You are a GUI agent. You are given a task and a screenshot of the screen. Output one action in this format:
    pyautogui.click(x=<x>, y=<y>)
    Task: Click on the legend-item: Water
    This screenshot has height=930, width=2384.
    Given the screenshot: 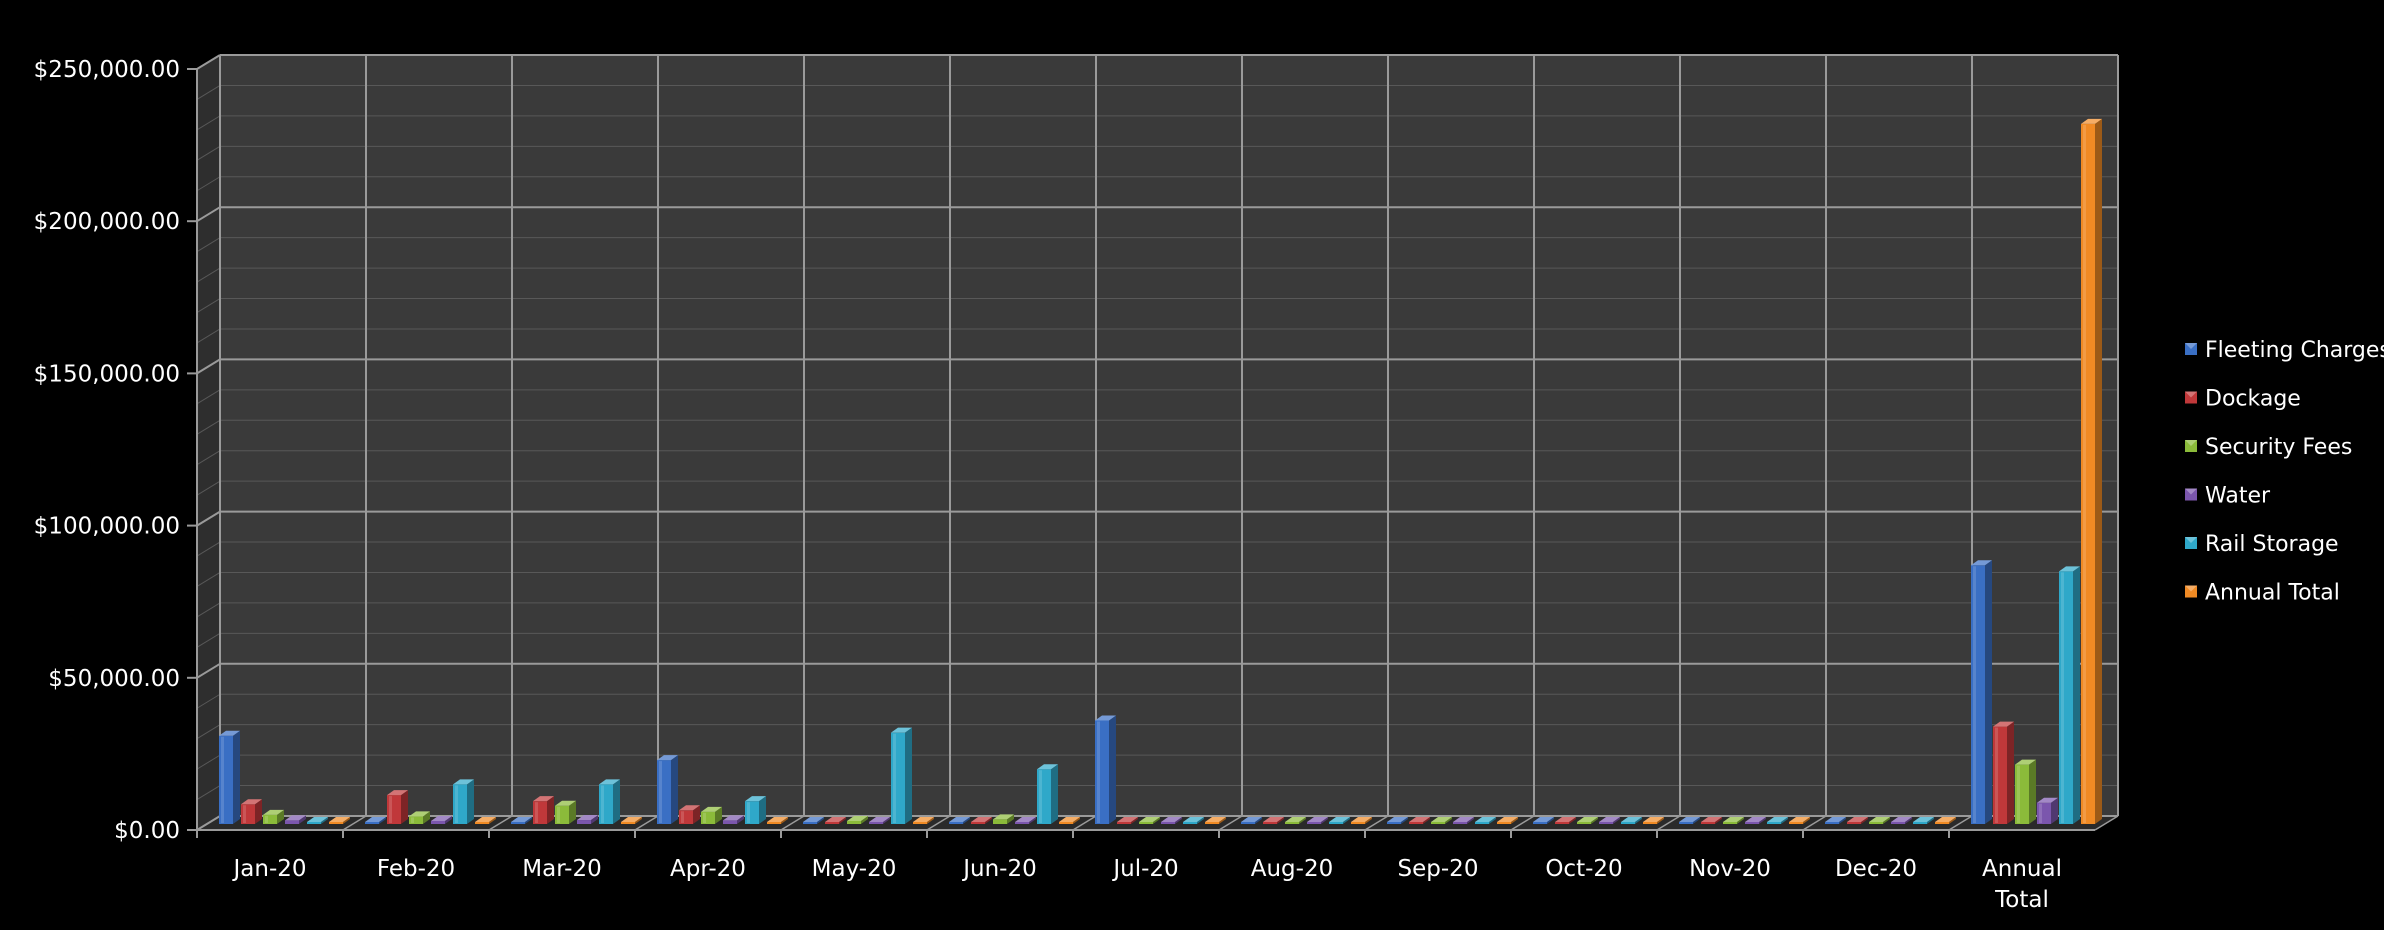 What is the action you would take?
    pyautogui.click(x=2228, y=496)
    